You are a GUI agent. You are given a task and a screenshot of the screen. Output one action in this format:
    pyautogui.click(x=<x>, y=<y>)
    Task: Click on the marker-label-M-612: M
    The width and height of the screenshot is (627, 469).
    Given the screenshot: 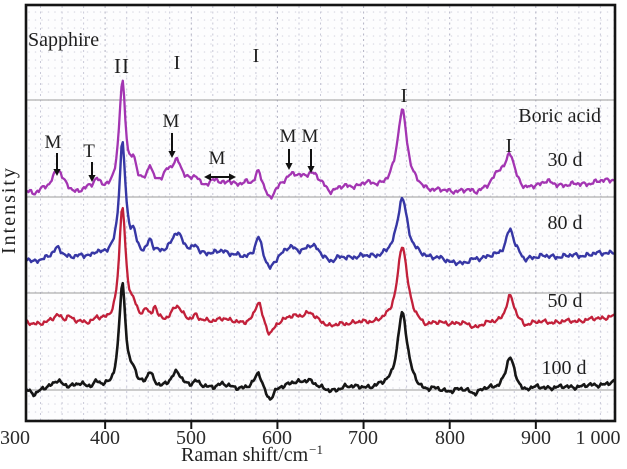 What is the action you would take?
    pyautogui.click(x=288, y=136)
    